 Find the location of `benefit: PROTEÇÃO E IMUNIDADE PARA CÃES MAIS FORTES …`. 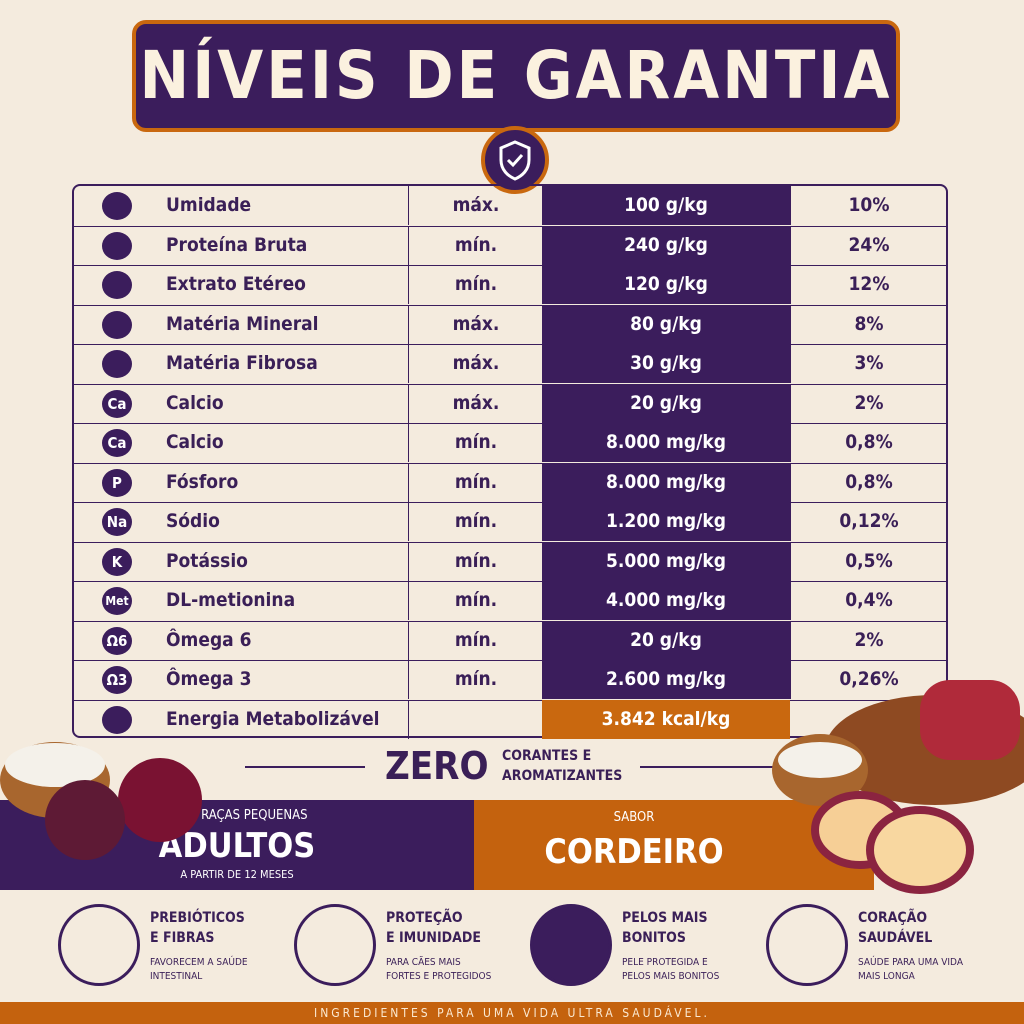

benefit: PROTEÇÃO E IMUNIDADE PARA CÃES MAIS FORTES … is located at coordinates (419, 950).